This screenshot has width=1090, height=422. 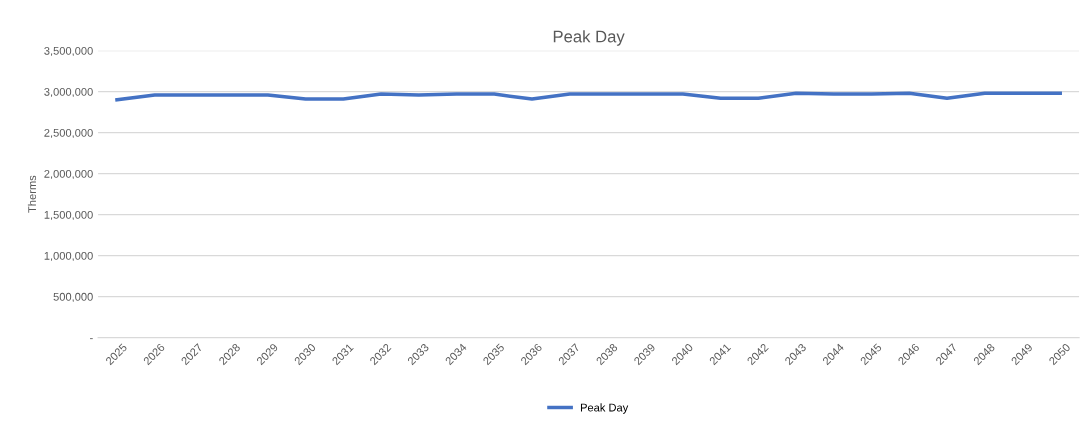 I want to click on y-tick-label: 2,000,000, so click(x=68, y=174).